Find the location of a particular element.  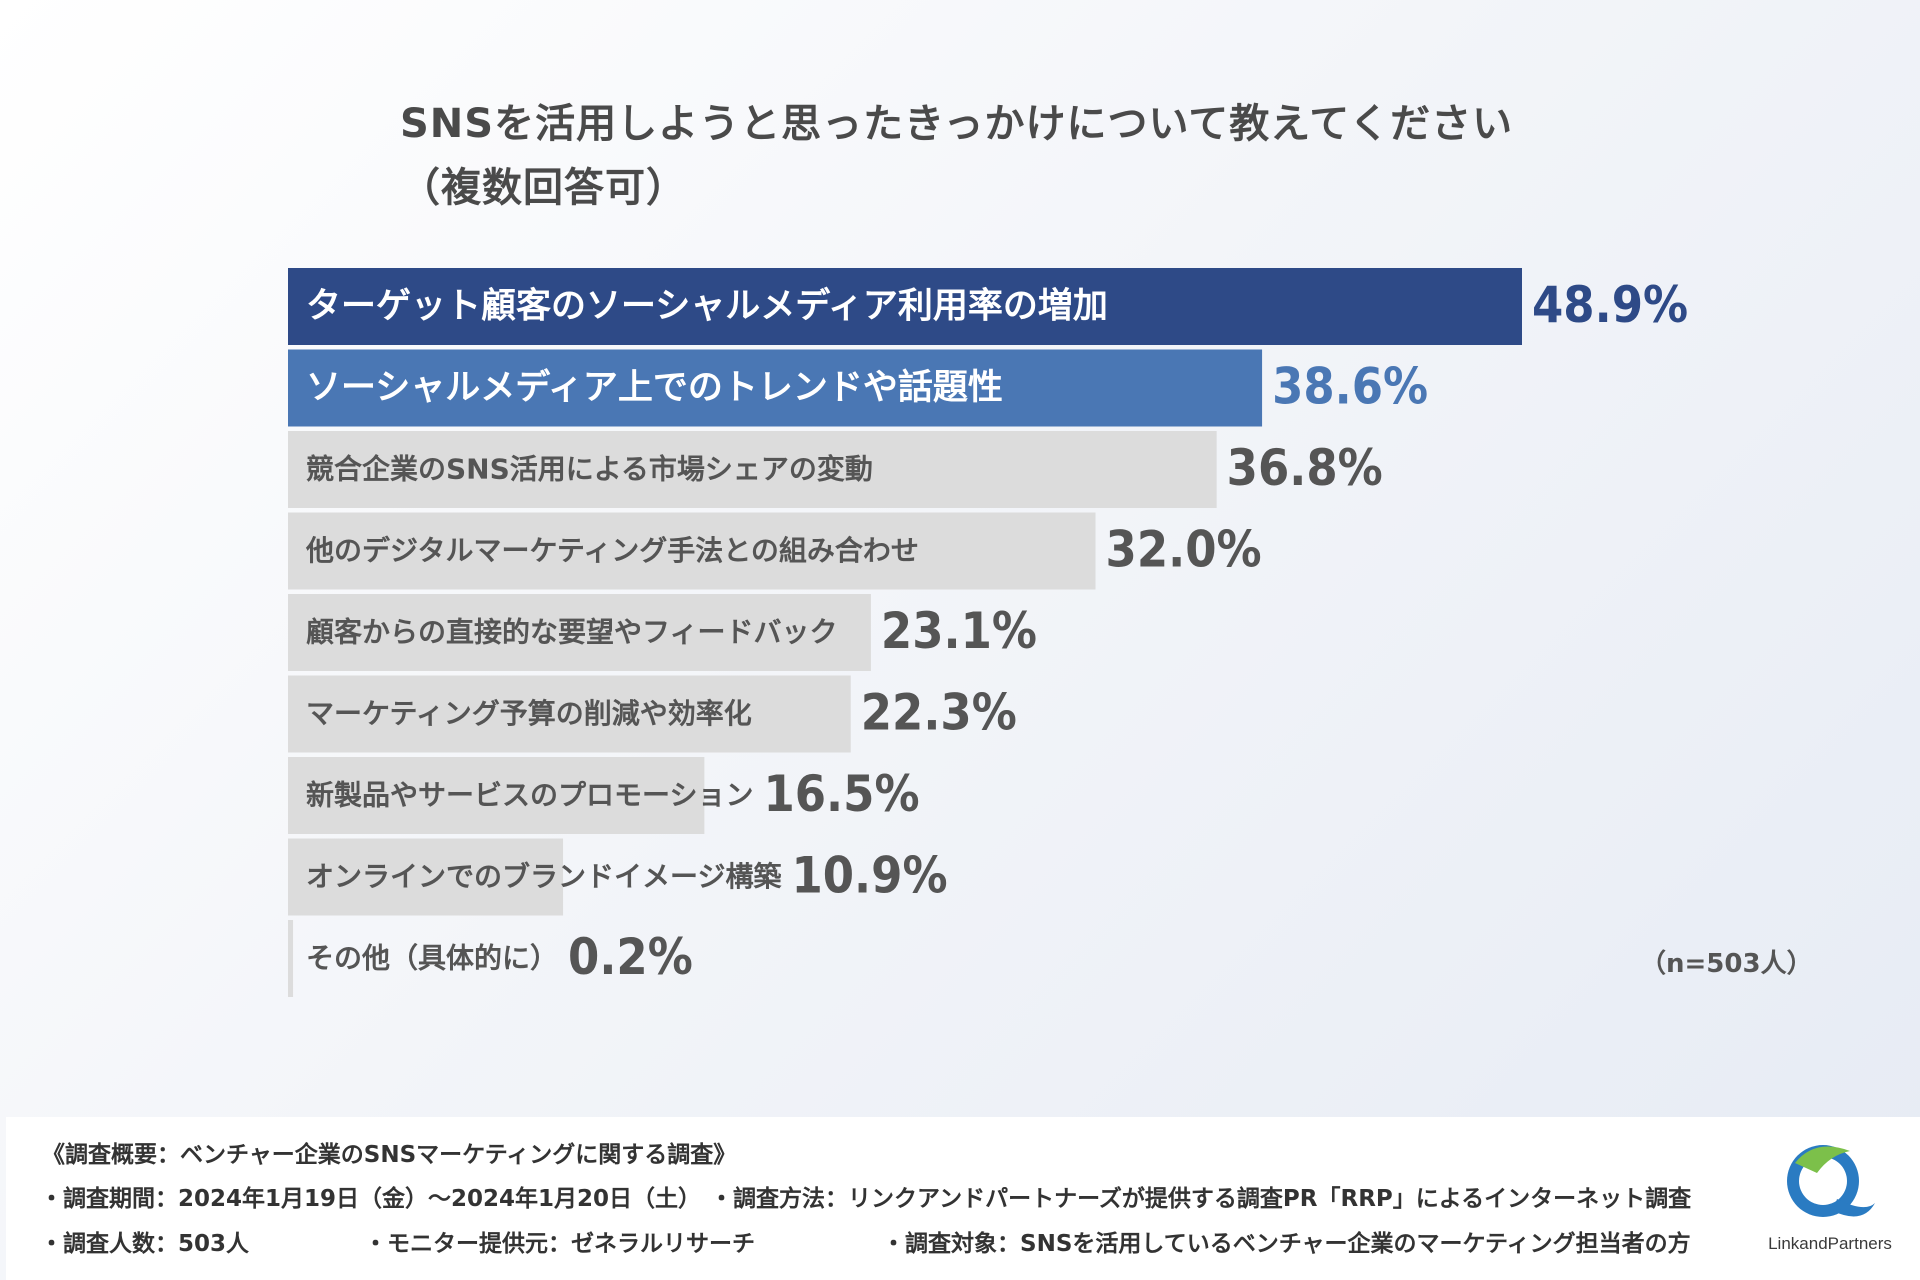

survey-count: ・調査人数：503人 is located at coordinates (145, 1244).